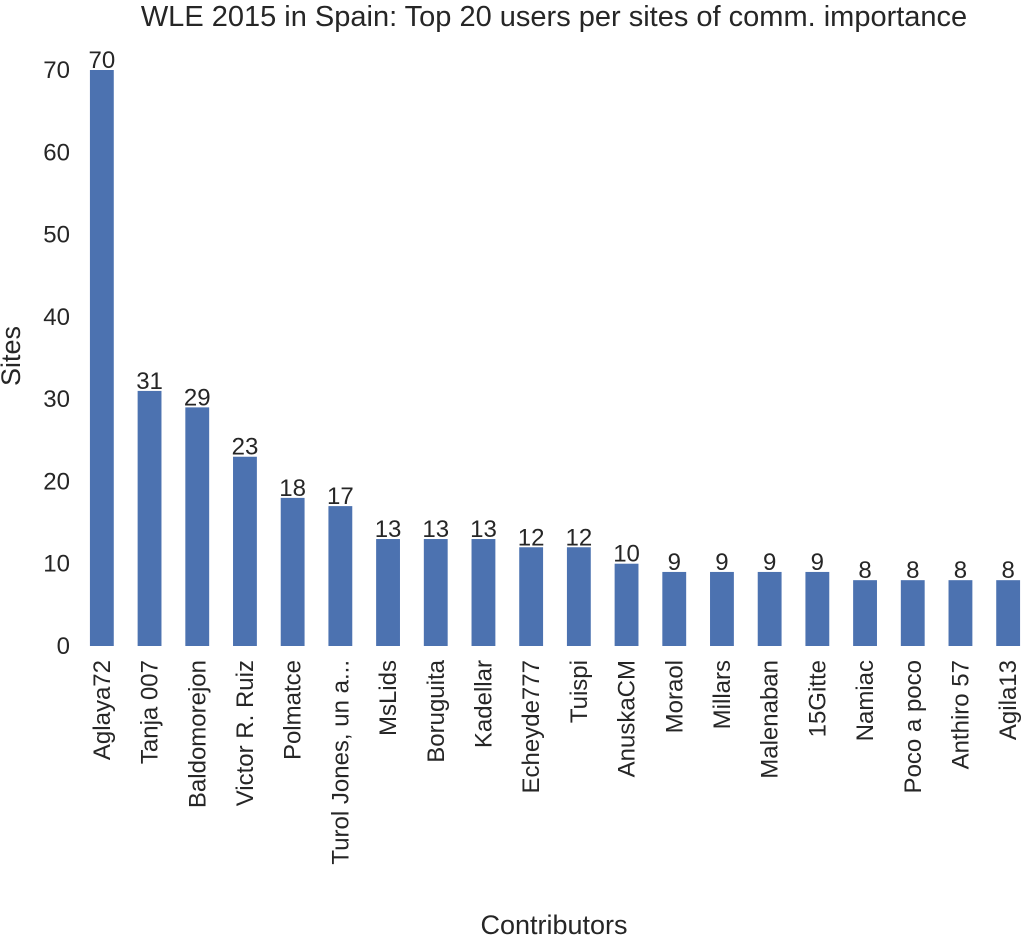 The width and height of the screenshot is (1032, 941). Describe the element at coordinates (722, 694) in the screenshot. I see `x-tick-label: Millars` at that location.